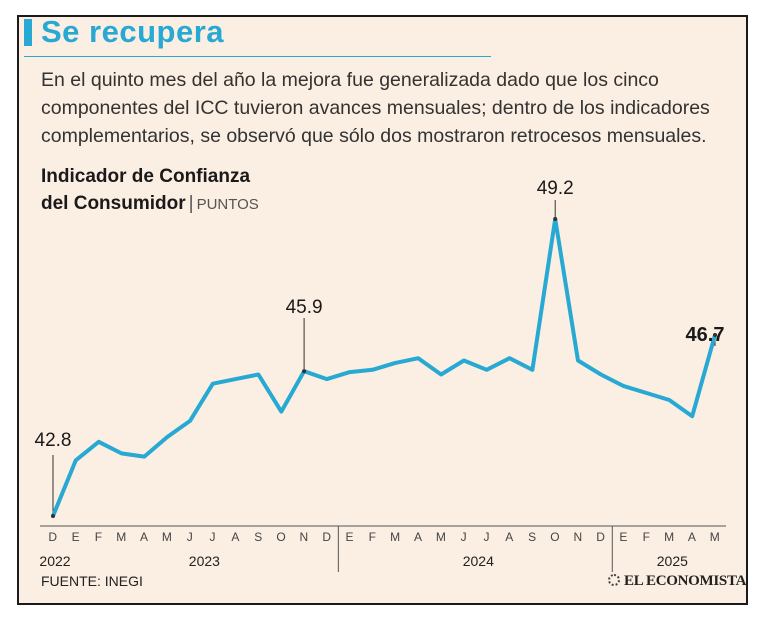 The image size is (768, 623). Describe the element at coordinates (614, 580) in the screenshot. I see `brand-icon` at that location.